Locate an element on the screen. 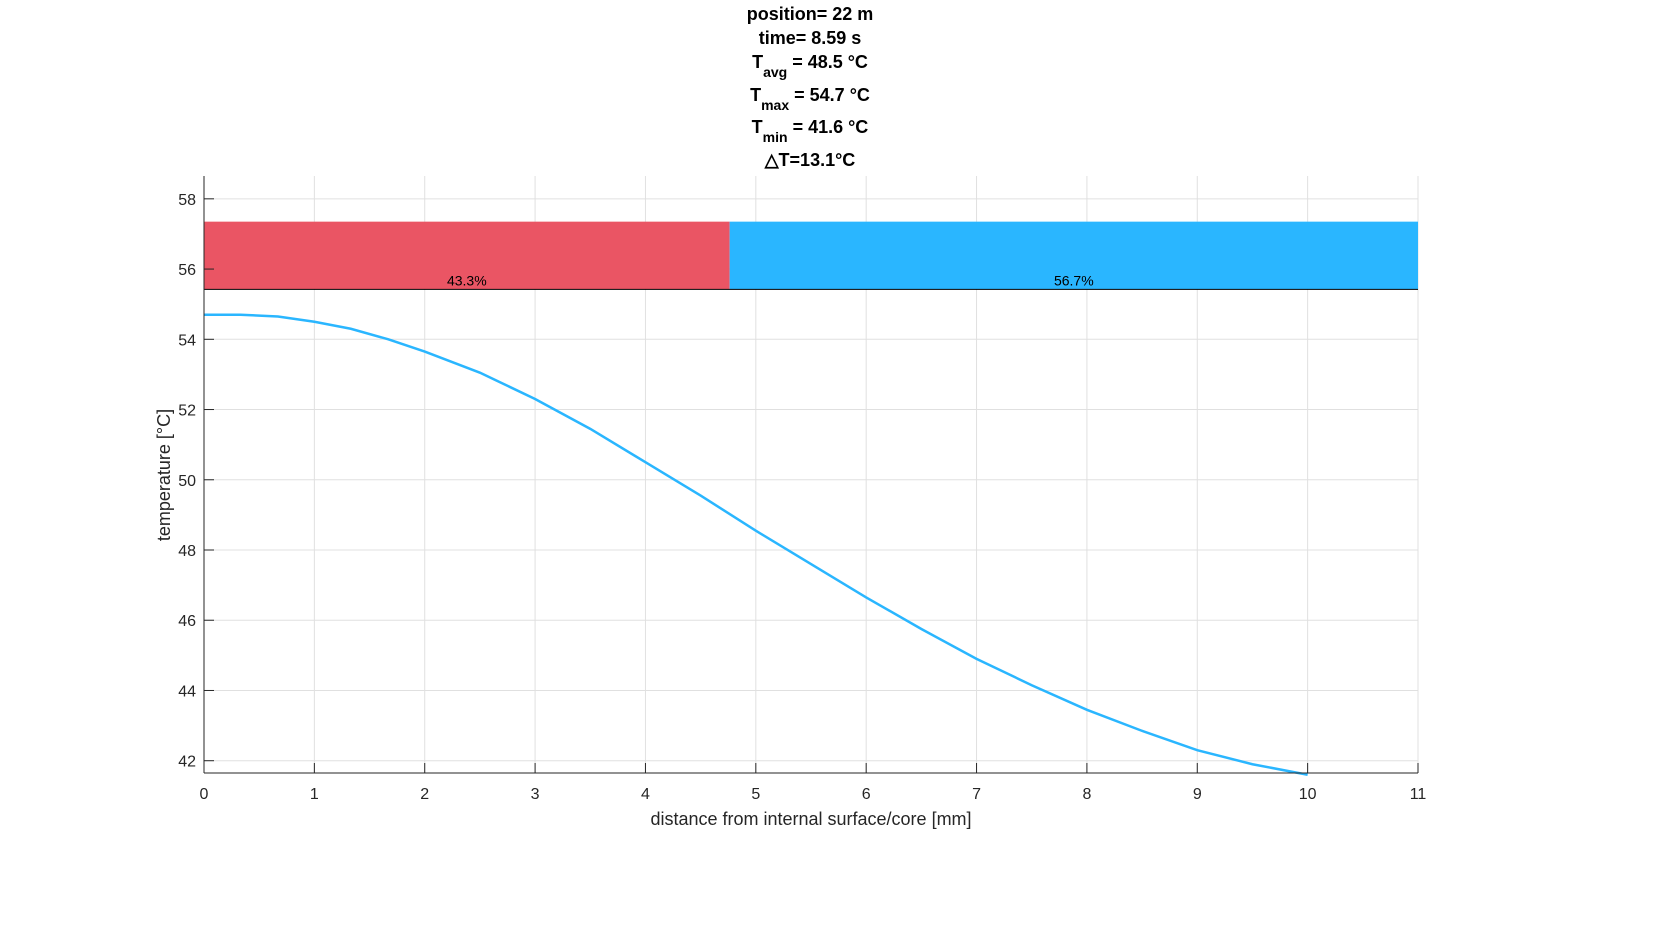  title-text: time= 8.59 s is located at coordinates (810, 38).